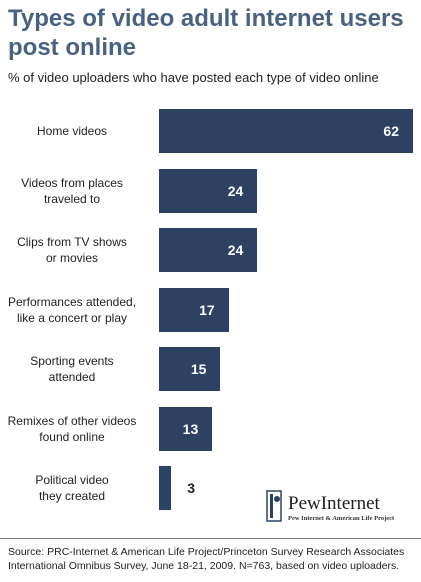  What do you see at coordinates (391, 131) in the screenshot?
I see `data-label: 62` at bounding box center [391, 131].